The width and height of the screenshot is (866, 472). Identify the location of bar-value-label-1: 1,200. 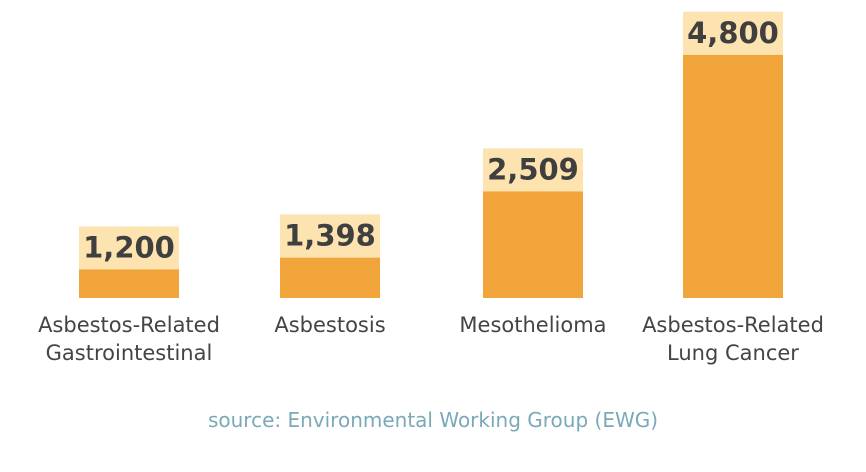
(129, 247).